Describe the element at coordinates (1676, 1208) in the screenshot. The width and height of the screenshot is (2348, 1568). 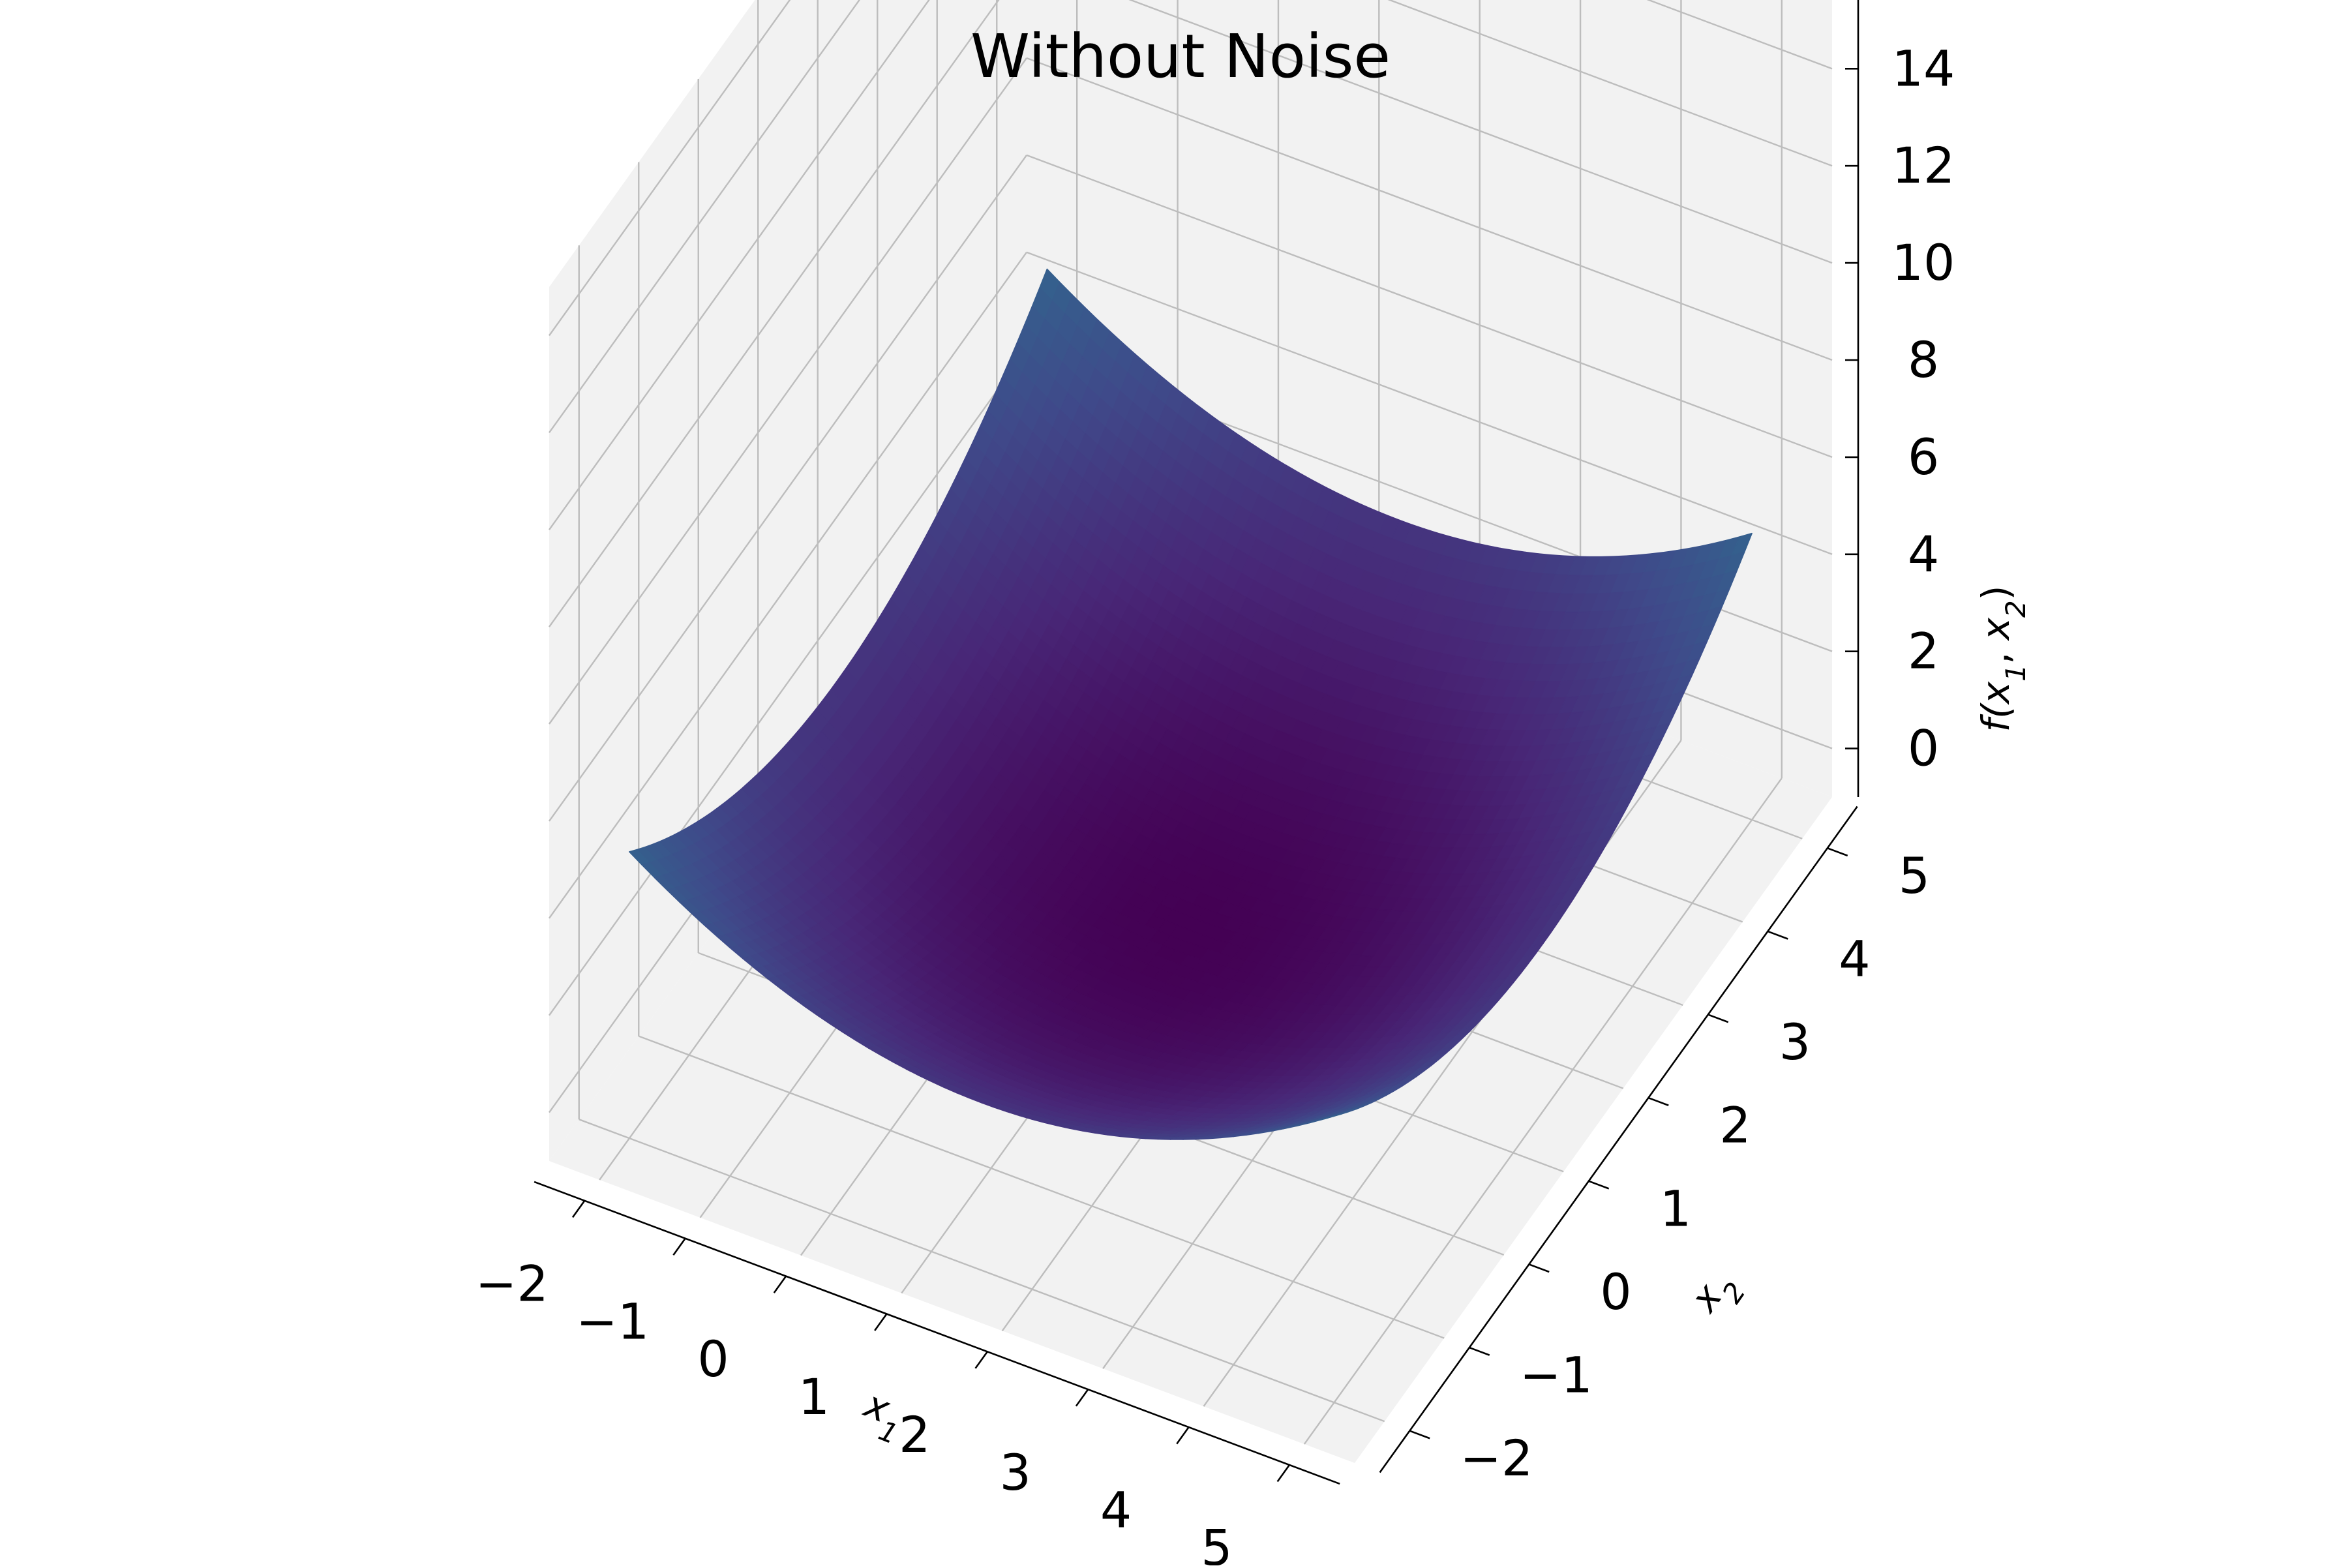
I see `y-tick-label: 1` at that location.